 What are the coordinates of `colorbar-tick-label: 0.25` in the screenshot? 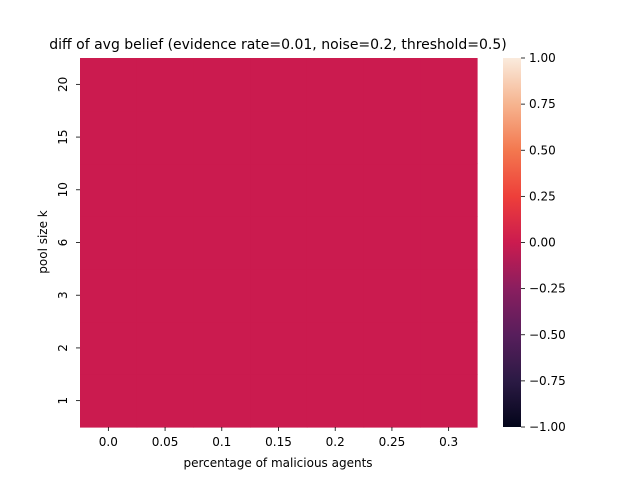 It's located at (542, 196).